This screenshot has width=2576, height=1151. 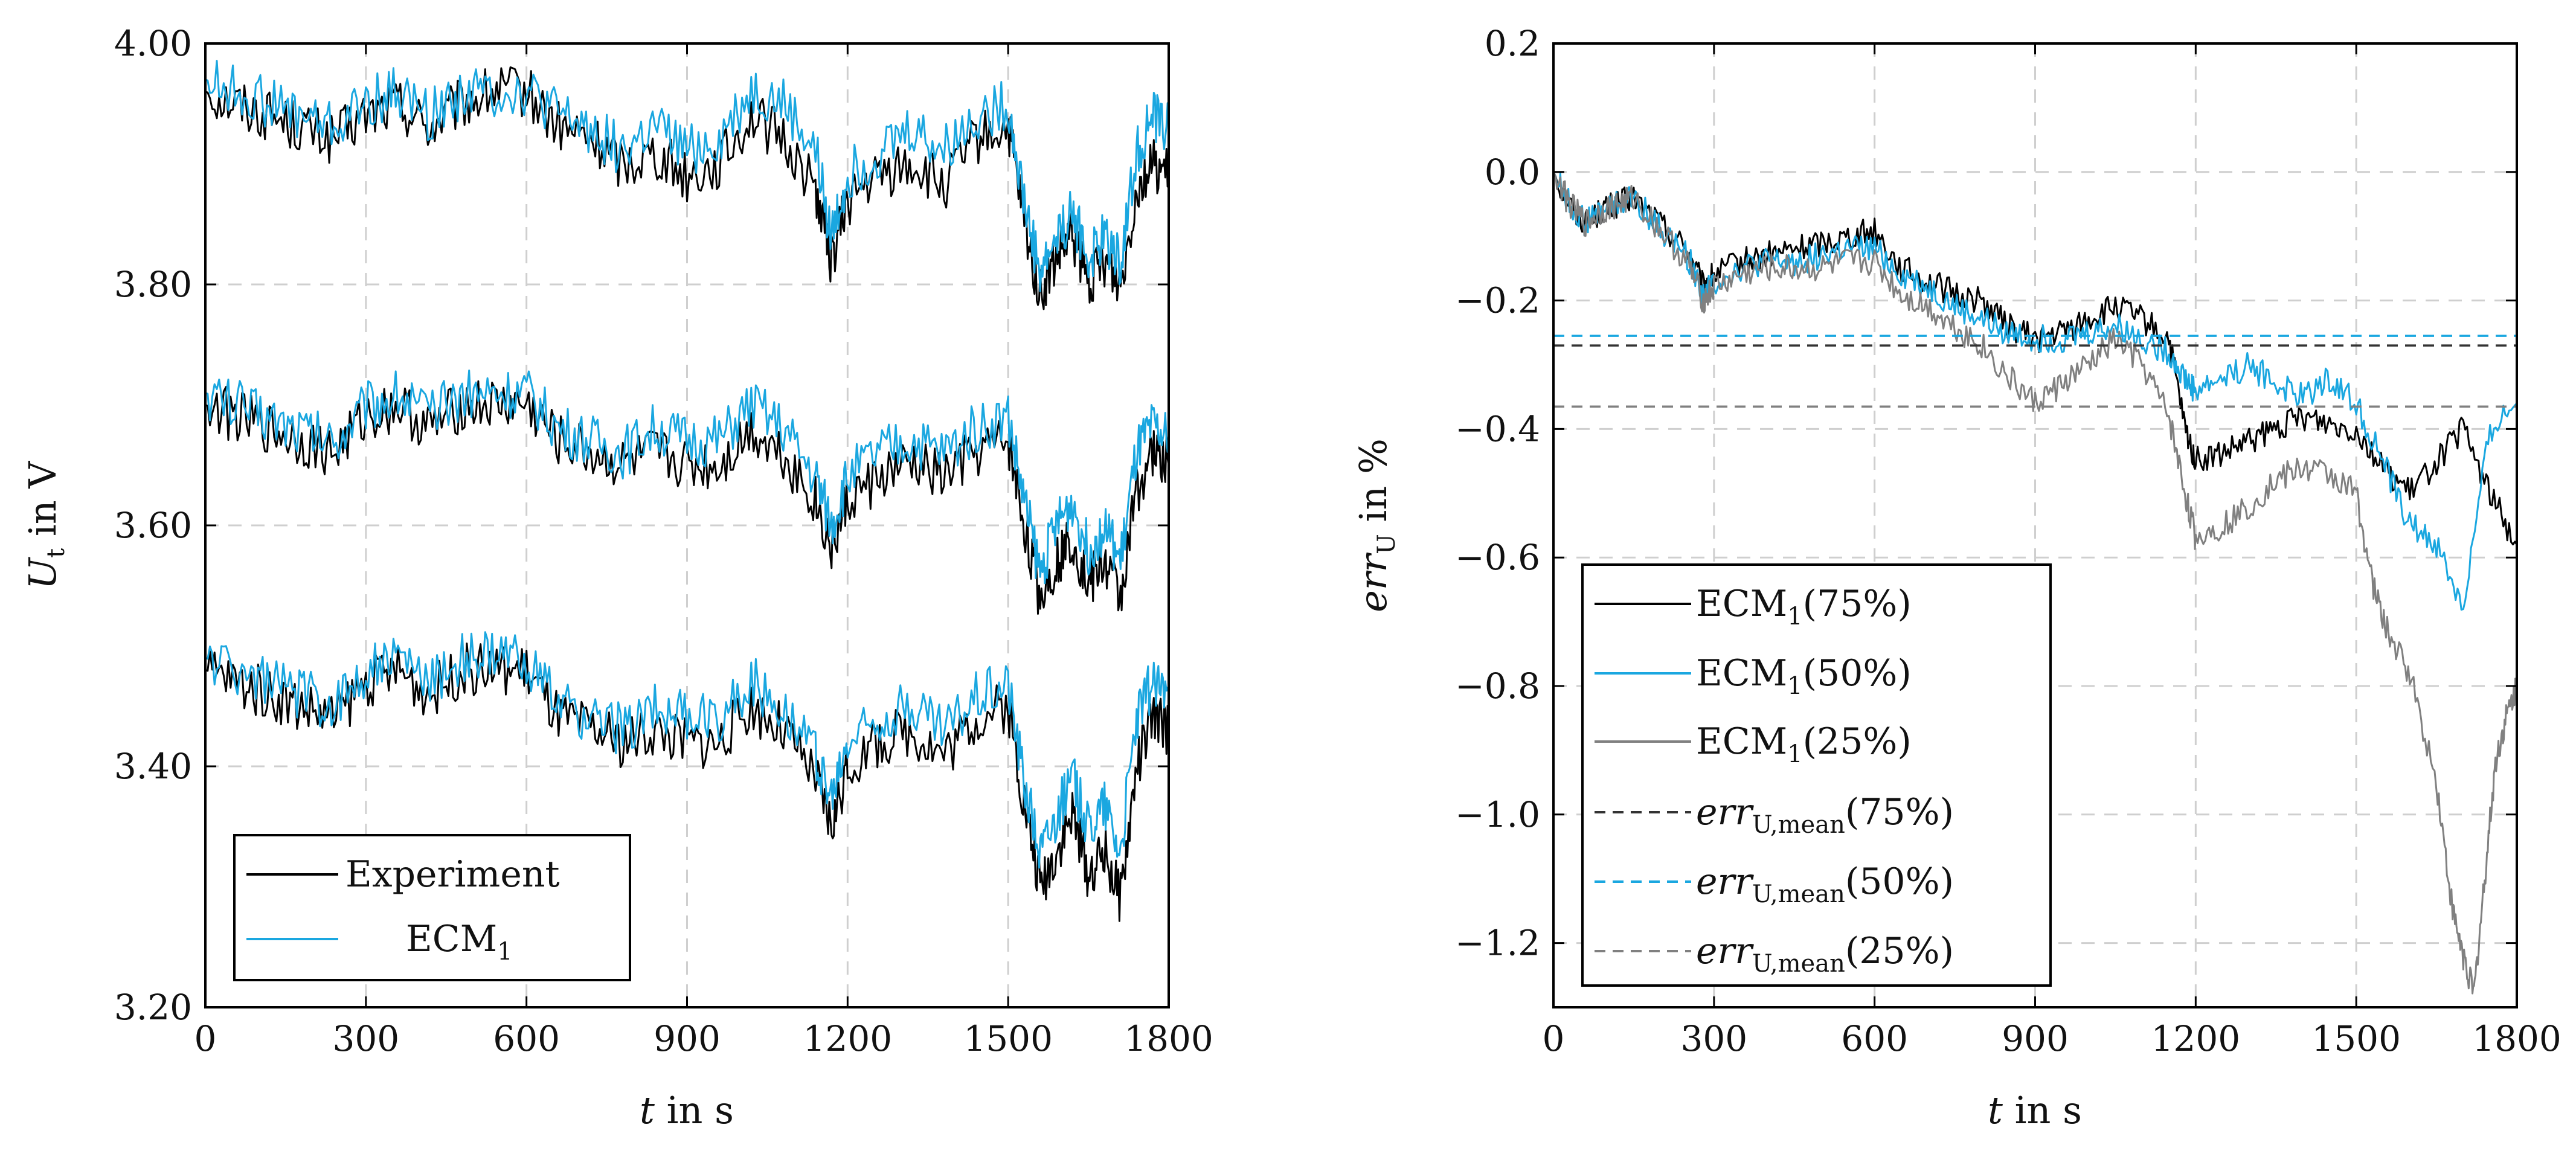 I want to click on left-ytick-label: 4.00, so click(x=153, y=43).